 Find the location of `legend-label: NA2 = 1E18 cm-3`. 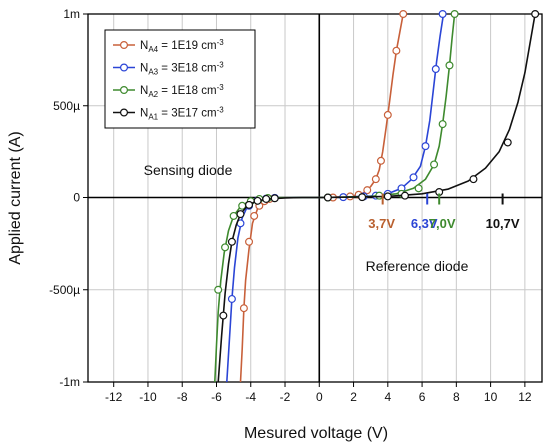

legend-label: NA2 = 1E18 cm-3 is located at coordinates (182, 91).